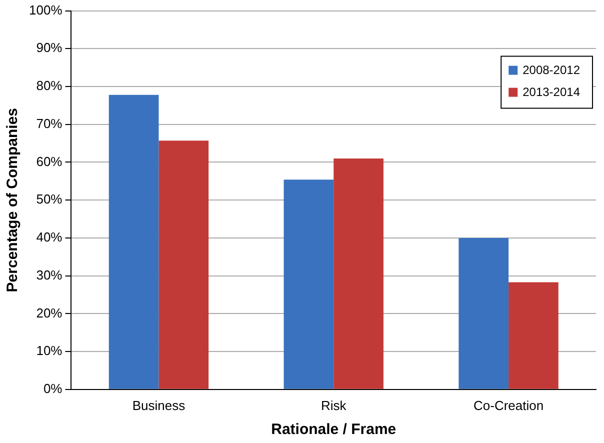 The height and width of the screenshot is (443, 604). I want to click on y-tick-label: 10%, so click(49, 350).